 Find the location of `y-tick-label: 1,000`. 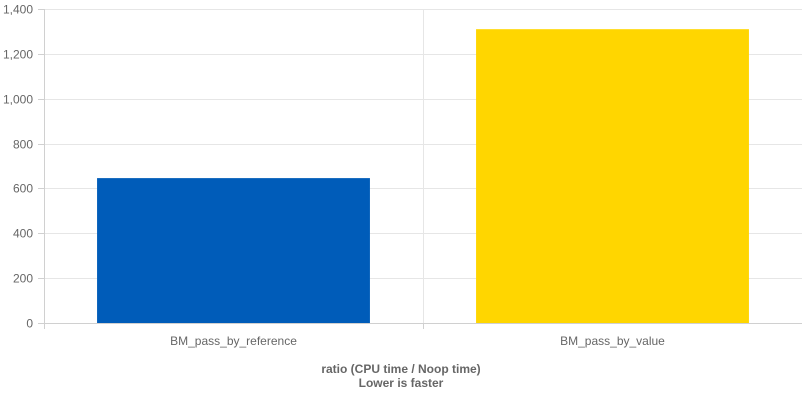

y-tick-label: 1,000 is located at coordinates (18, 100).